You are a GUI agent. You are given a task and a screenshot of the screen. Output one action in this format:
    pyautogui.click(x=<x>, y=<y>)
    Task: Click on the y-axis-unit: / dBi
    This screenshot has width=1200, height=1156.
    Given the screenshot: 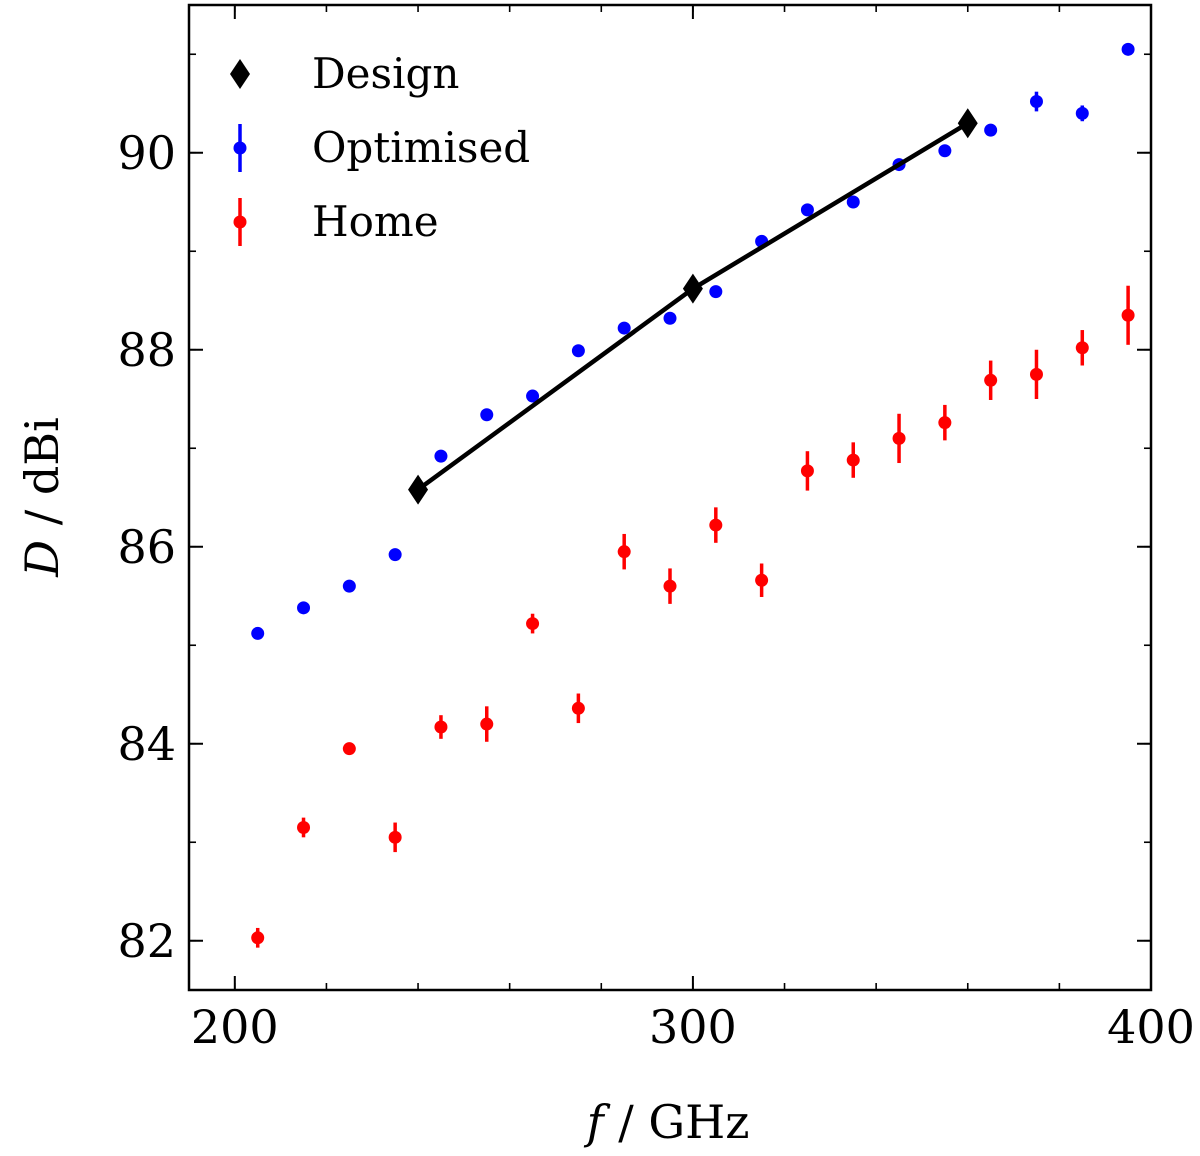 What is the action you would take?
    pyautogui.click(x=42, y=478)
    